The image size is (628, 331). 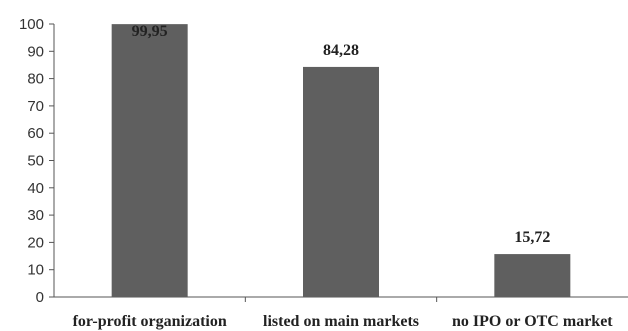 I want to click on y-tick-label: 60, so click(x=35, y=133).